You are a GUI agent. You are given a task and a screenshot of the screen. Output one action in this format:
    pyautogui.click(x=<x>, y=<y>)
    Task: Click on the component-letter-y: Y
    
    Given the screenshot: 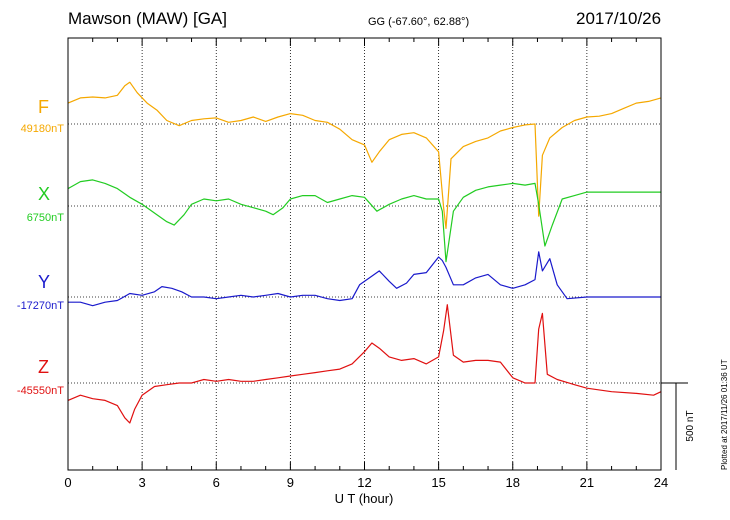 What is the action you would take?
    pyautogui.click(x=44, y=282)
    